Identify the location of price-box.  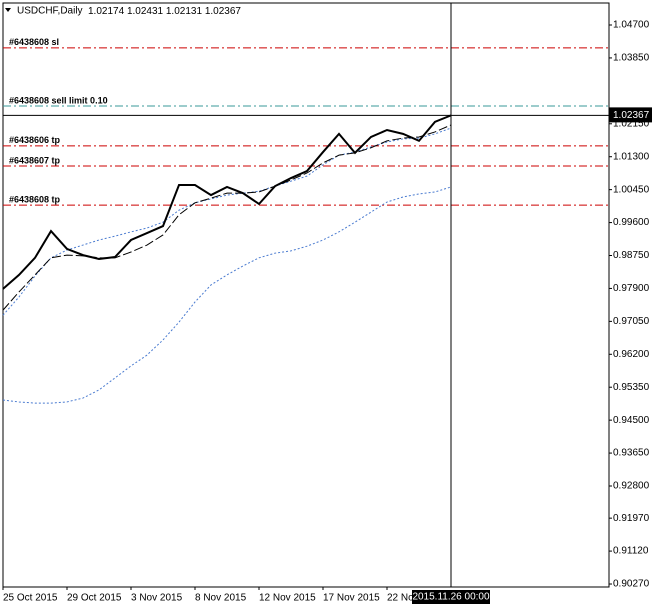
(630, 115).